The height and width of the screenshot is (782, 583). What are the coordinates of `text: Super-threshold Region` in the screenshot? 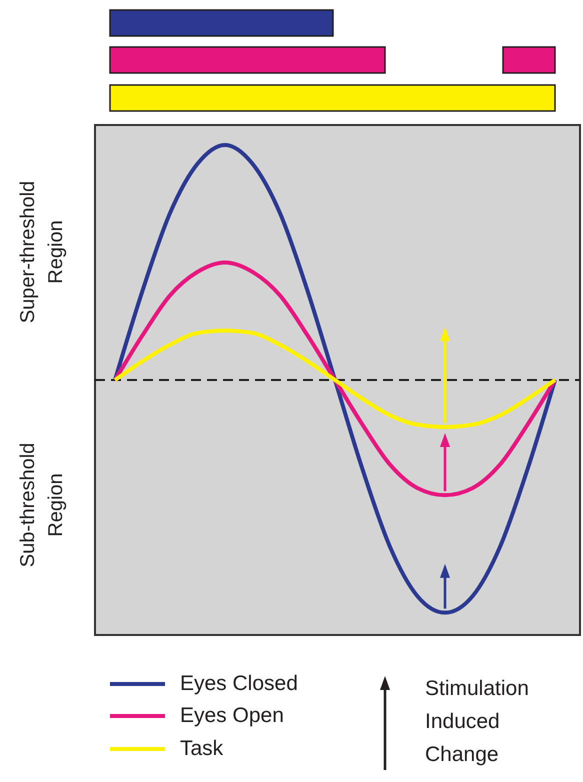 It's located at (42, 252).